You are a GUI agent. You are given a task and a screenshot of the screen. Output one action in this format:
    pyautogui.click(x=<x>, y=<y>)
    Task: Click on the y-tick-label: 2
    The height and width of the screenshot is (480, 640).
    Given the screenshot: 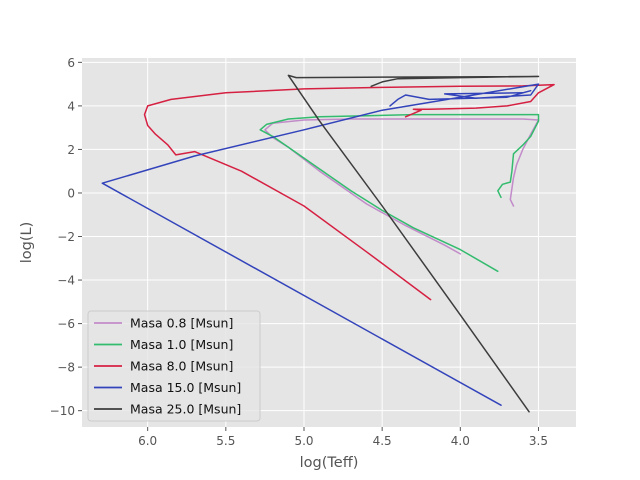 What is the action you would take?
    pyautogui.click(x=71, y=150)
    